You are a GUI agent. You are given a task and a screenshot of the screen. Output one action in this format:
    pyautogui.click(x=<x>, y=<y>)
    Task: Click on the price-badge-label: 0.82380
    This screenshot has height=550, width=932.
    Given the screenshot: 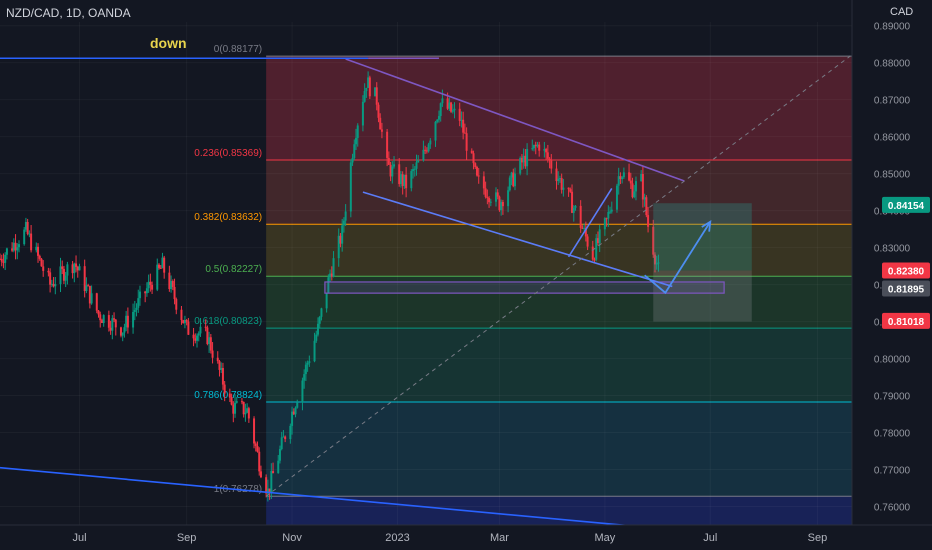 What is the action you would take?
    pyautogui.click(x=906, y=272)
    